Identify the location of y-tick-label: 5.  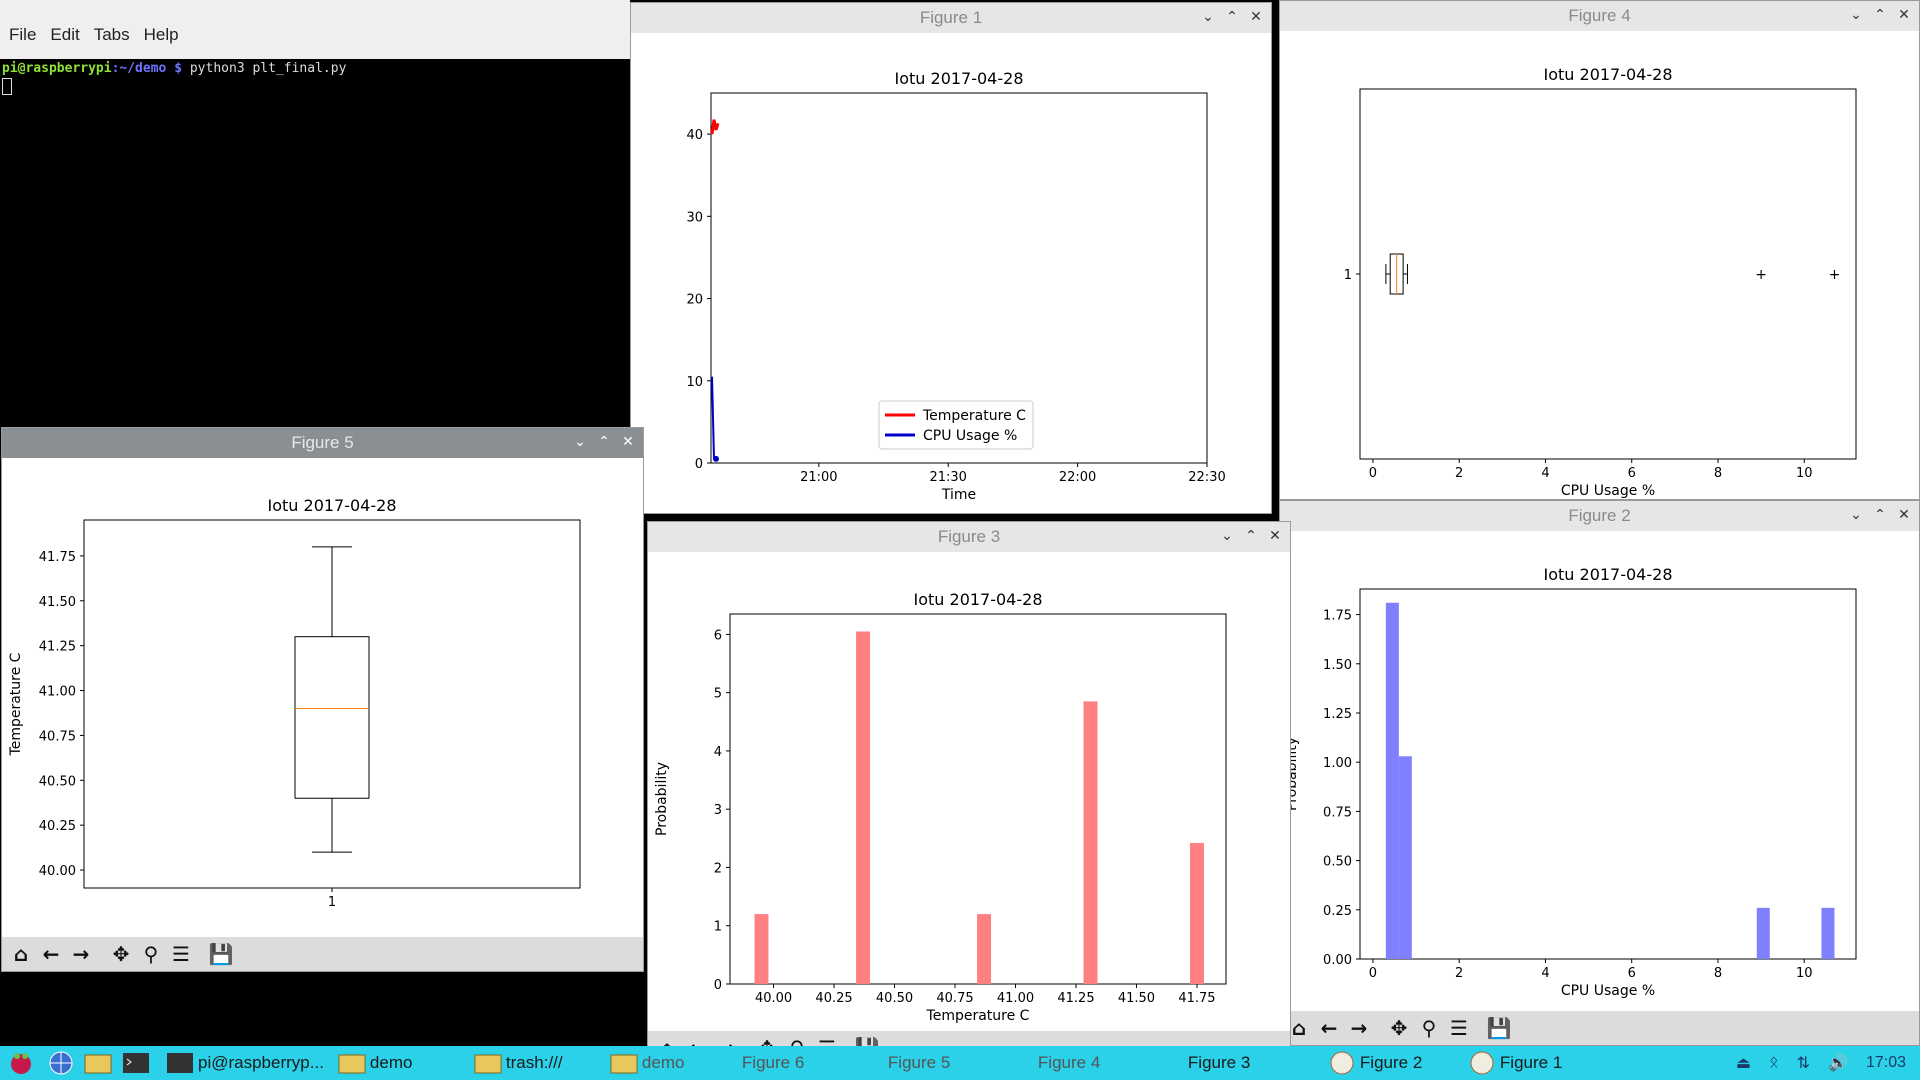
(718, 694).